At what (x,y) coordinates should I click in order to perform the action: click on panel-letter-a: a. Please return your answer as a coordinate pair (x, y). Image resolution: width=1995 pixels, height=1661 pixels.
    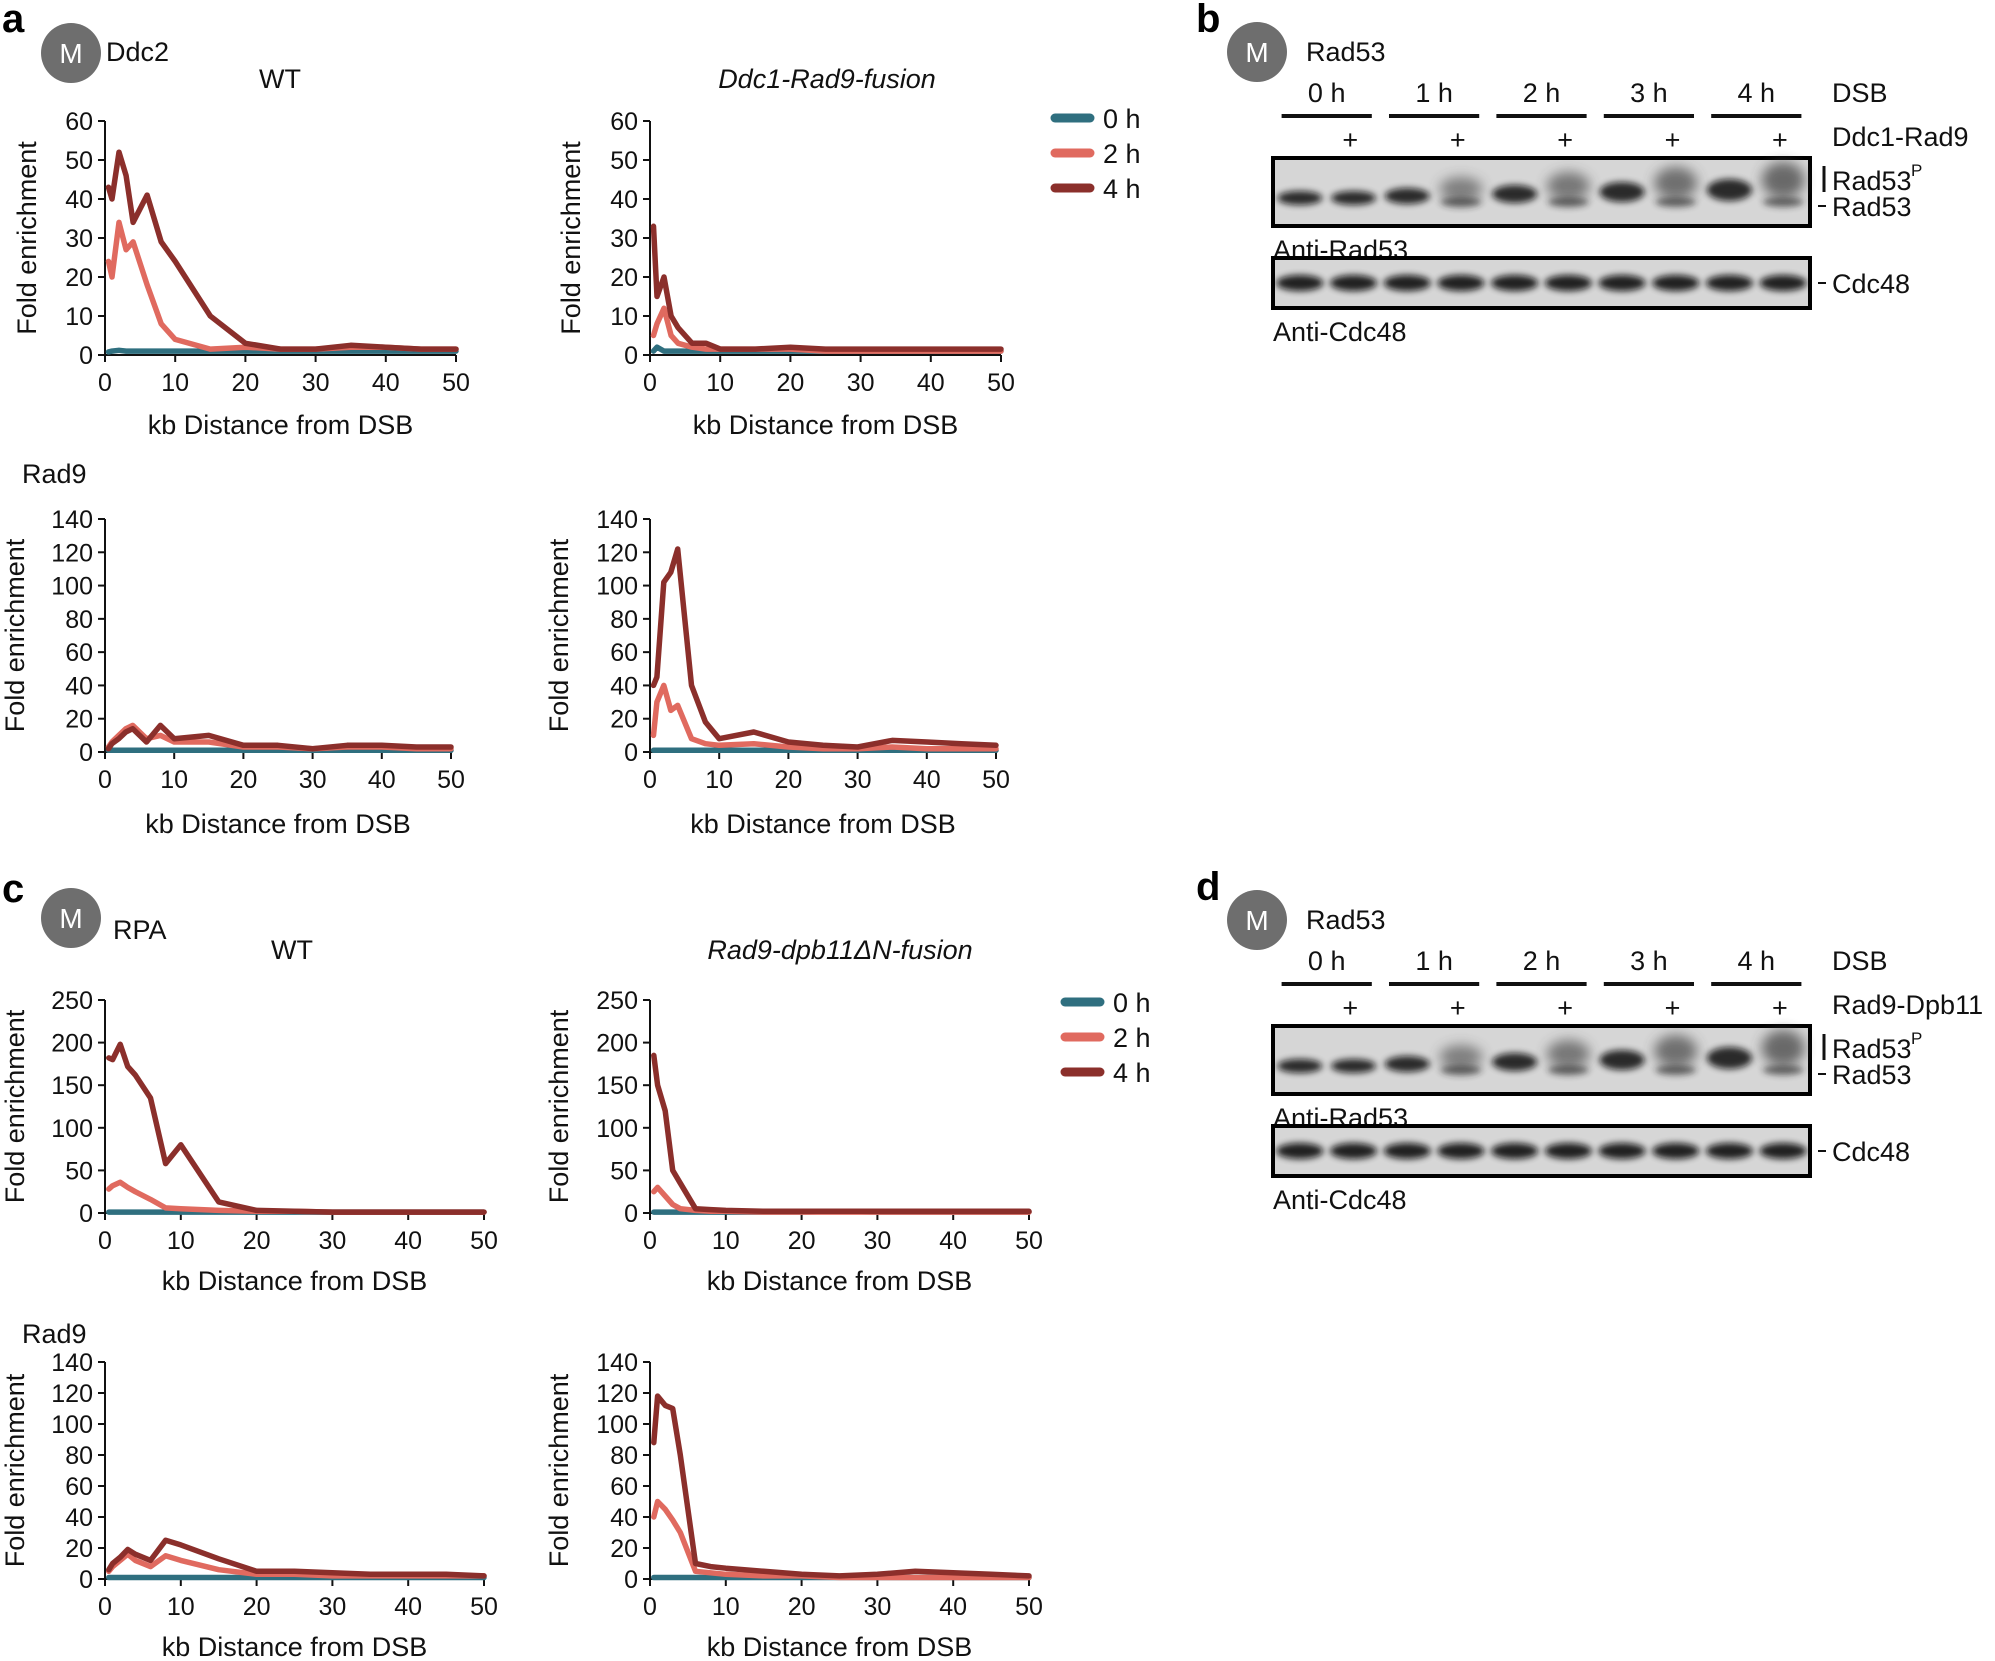
    Looking at the image, I should click on (13, 20).